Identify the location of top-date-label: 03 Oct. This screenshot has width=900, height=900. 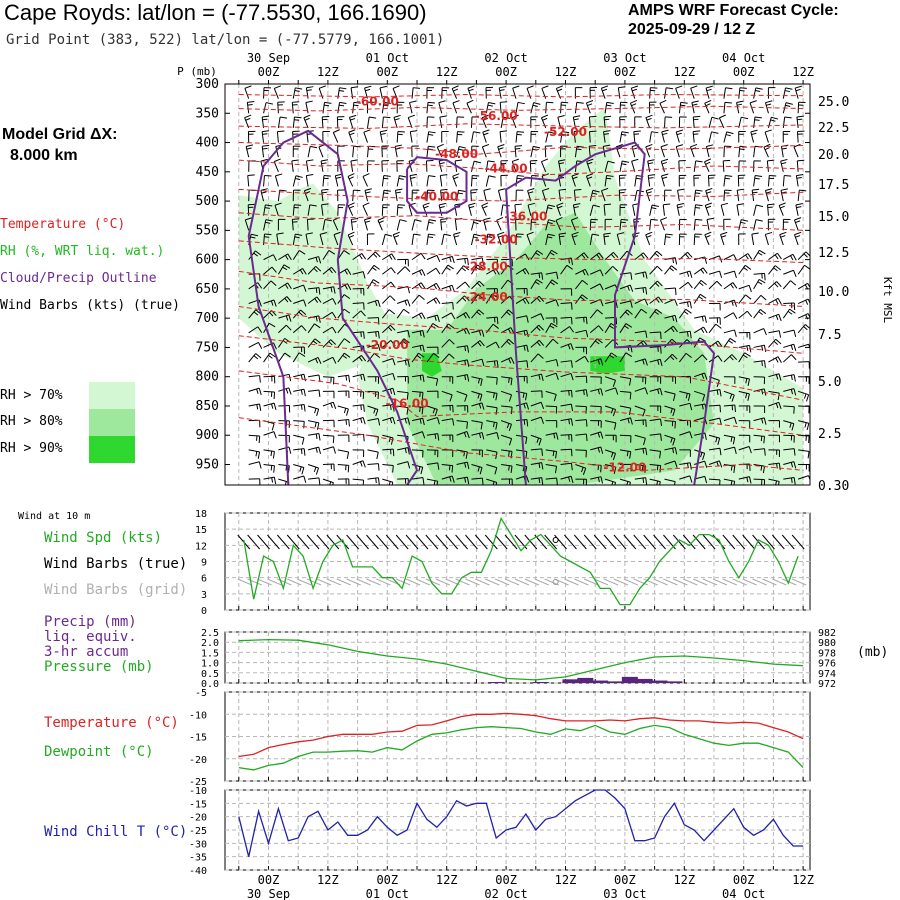
(624, 58).